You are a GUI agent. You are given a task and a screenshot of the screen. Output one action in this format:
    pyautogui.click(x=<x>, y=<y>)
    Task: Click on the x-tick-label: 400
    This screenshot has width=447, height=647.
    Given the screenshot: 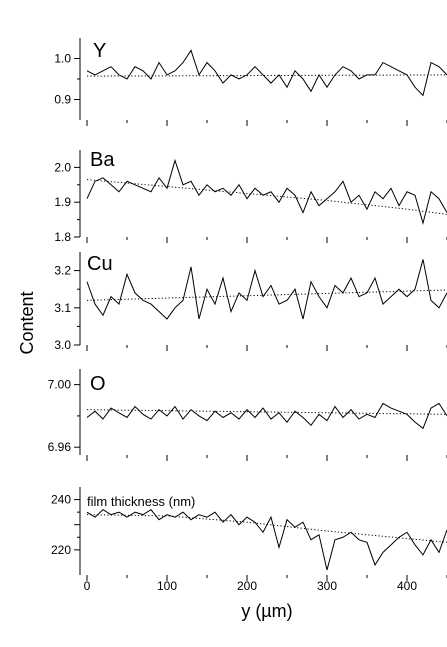 What is the action you would take?
    pyautogui.click(x=407, y=586)
    